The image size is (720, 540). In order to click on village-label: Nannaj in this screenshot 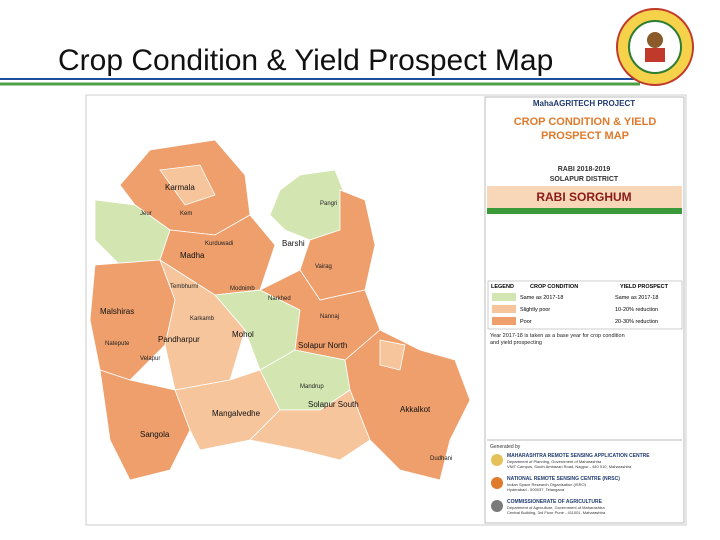, I will do `click(329, 317)`.